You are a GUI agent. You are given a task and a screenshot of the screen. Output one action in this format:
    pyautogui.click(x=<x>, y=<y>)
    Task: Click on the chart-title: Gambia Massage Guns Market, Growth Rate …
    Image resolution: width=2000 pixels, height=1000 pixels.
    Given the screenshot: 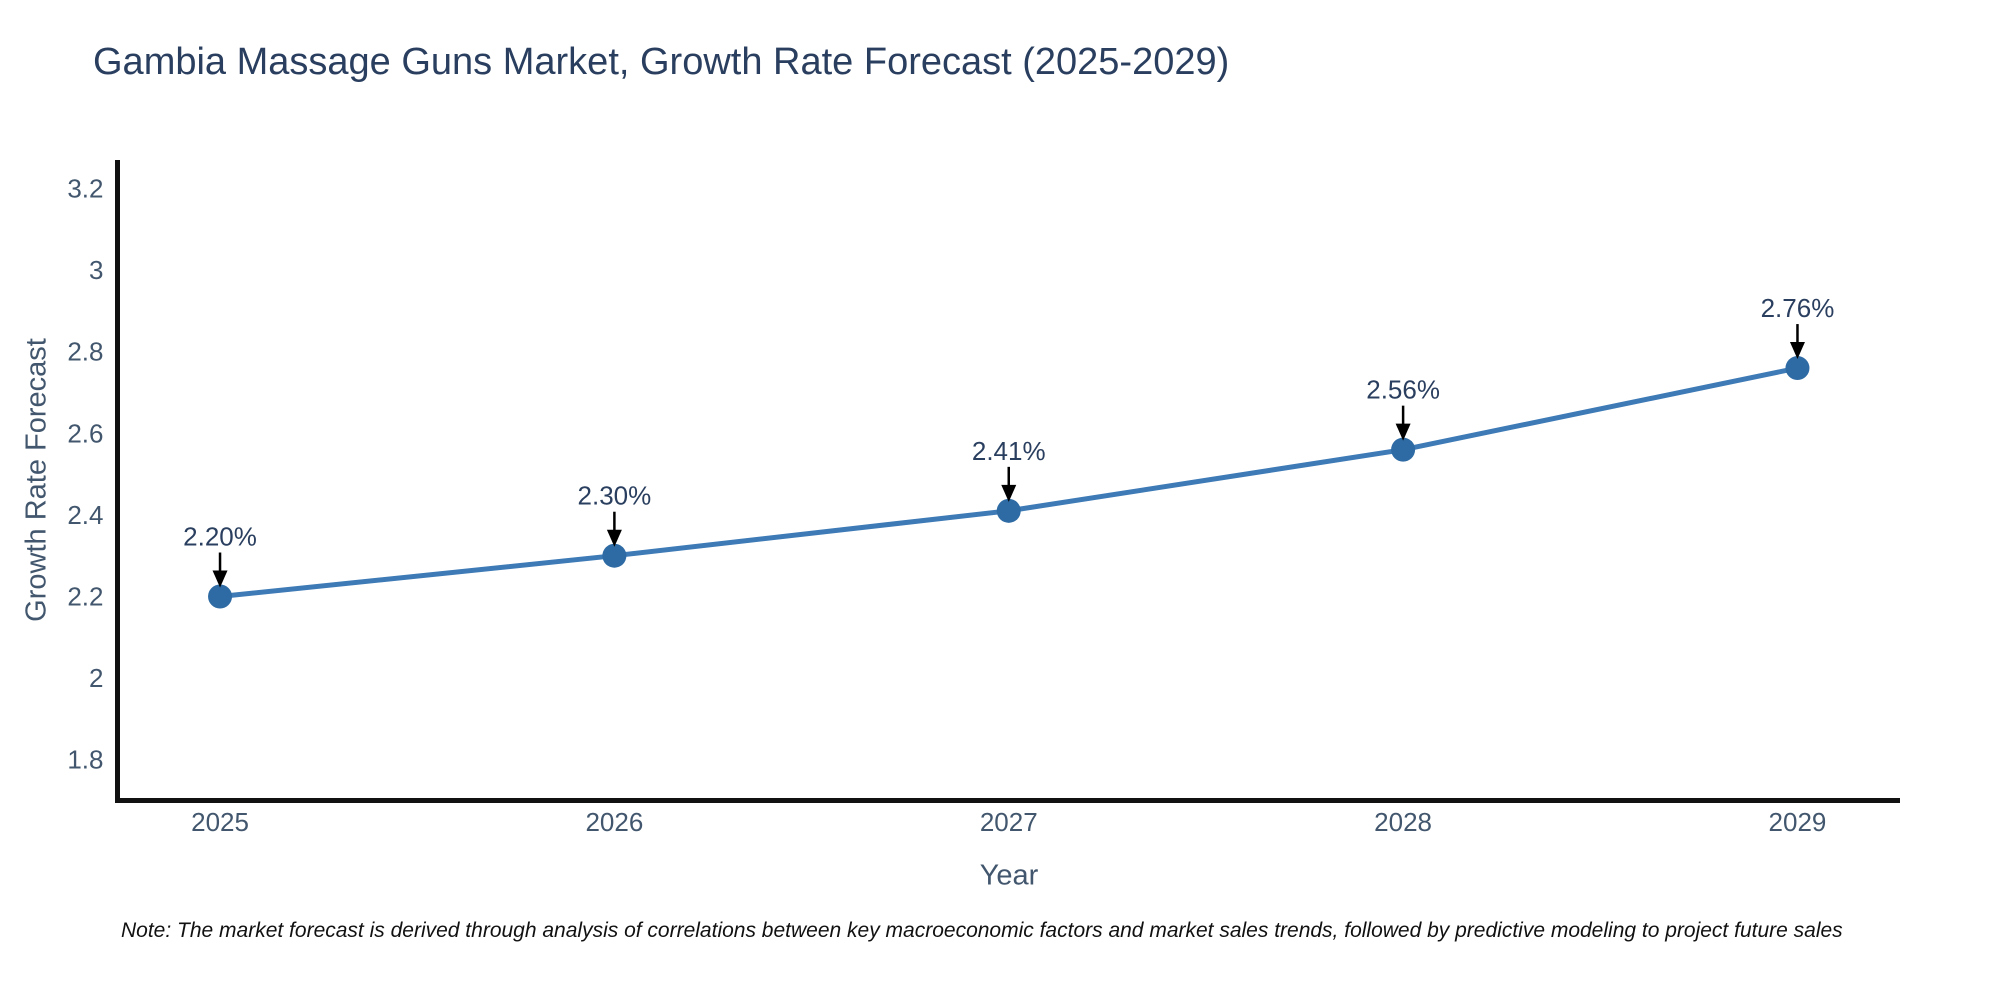 What is the action you would take?
    pyautogui.click(x=661, y=62)
    